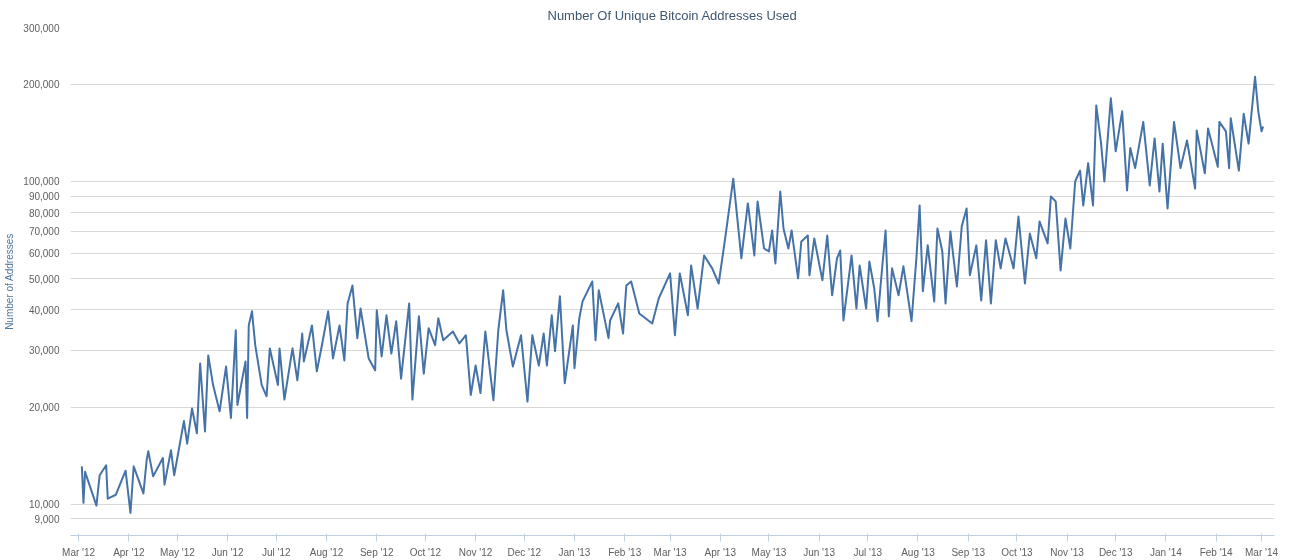 The height and width of the screenshot is (560, 1289). What do you see at coordinates (819, 552) in the screenshot?
I see `x-tick-label: Jun '13` at bounding box center [819, 552].